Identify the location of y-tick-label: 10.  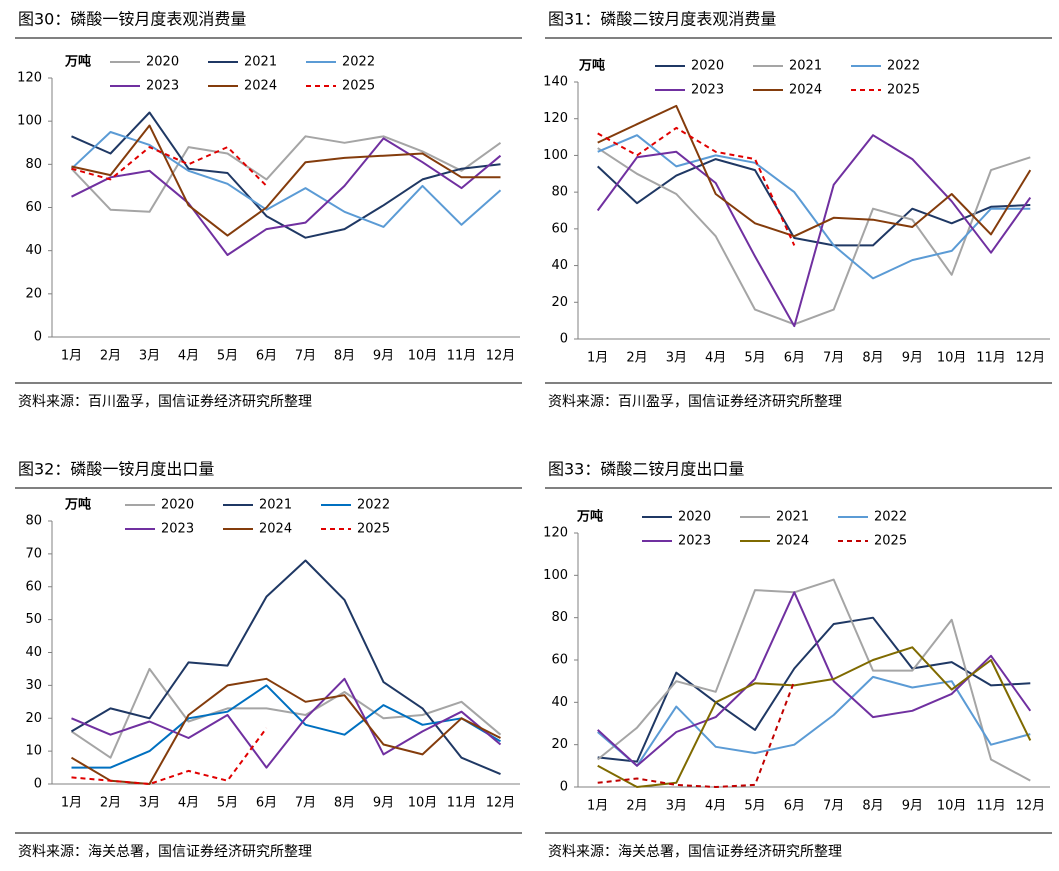
(33, 751).